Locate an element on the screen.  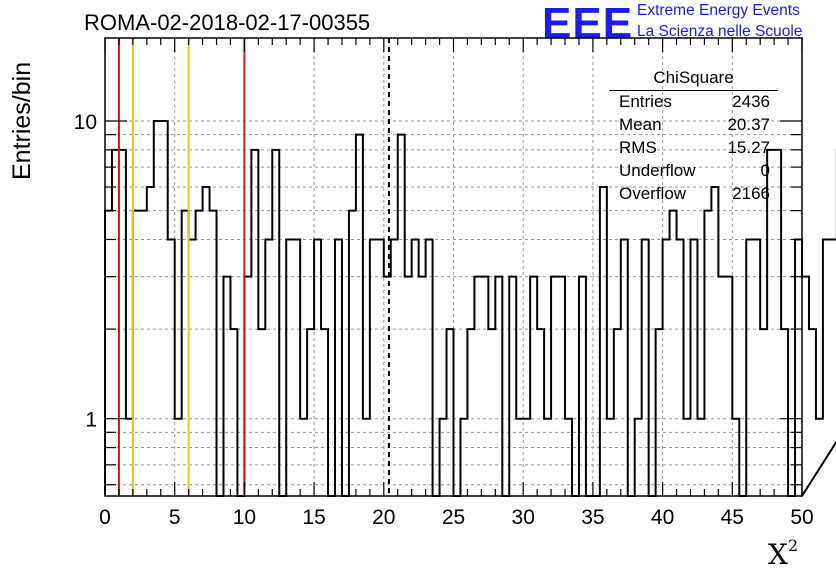
x-tick-label: 40 is located at coordinates (662, 517).